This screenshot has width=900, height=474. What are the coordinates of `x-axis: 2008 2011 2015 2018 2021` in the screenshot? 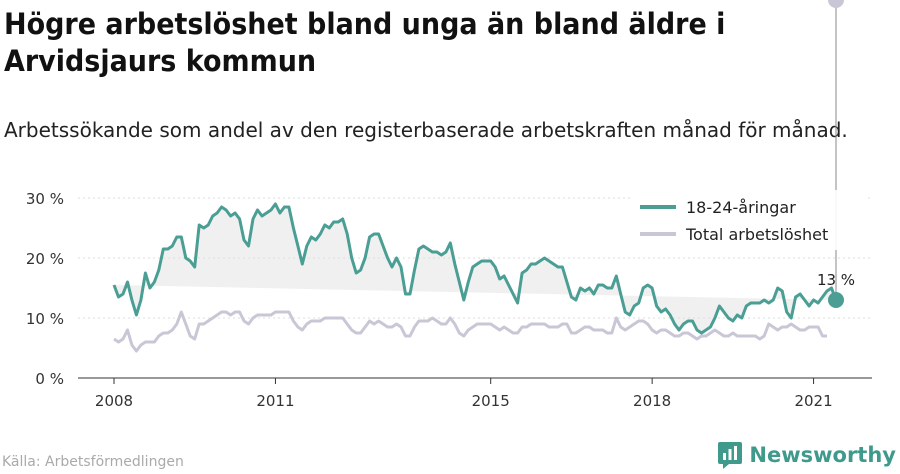 It's located at (475, 393).